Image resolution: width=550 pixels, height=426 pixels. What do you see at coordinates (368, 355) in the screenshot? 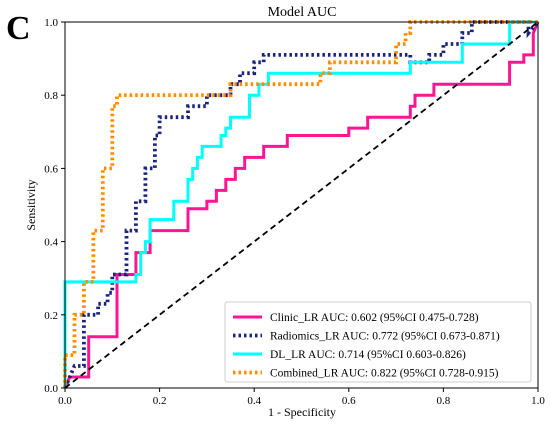
I see `legend-label: DL_LR AUC: 0.714 (95%CI 0.603-0.826)` at bounding box center [368, 355].